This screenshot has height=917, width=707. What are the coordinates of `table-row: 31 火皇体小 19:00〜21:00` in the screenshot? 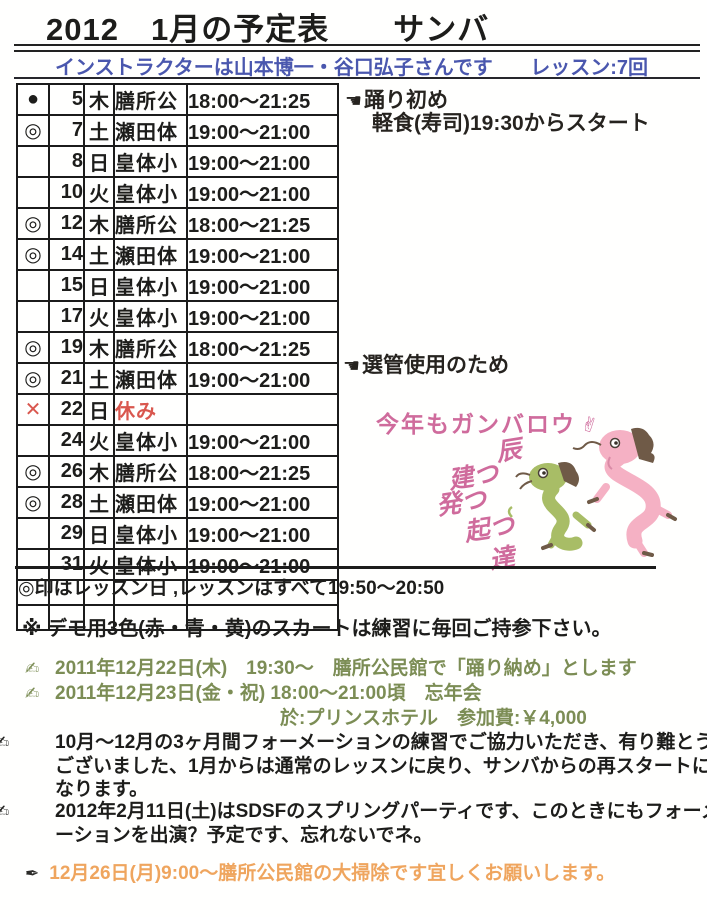 It's located at (177, 564).